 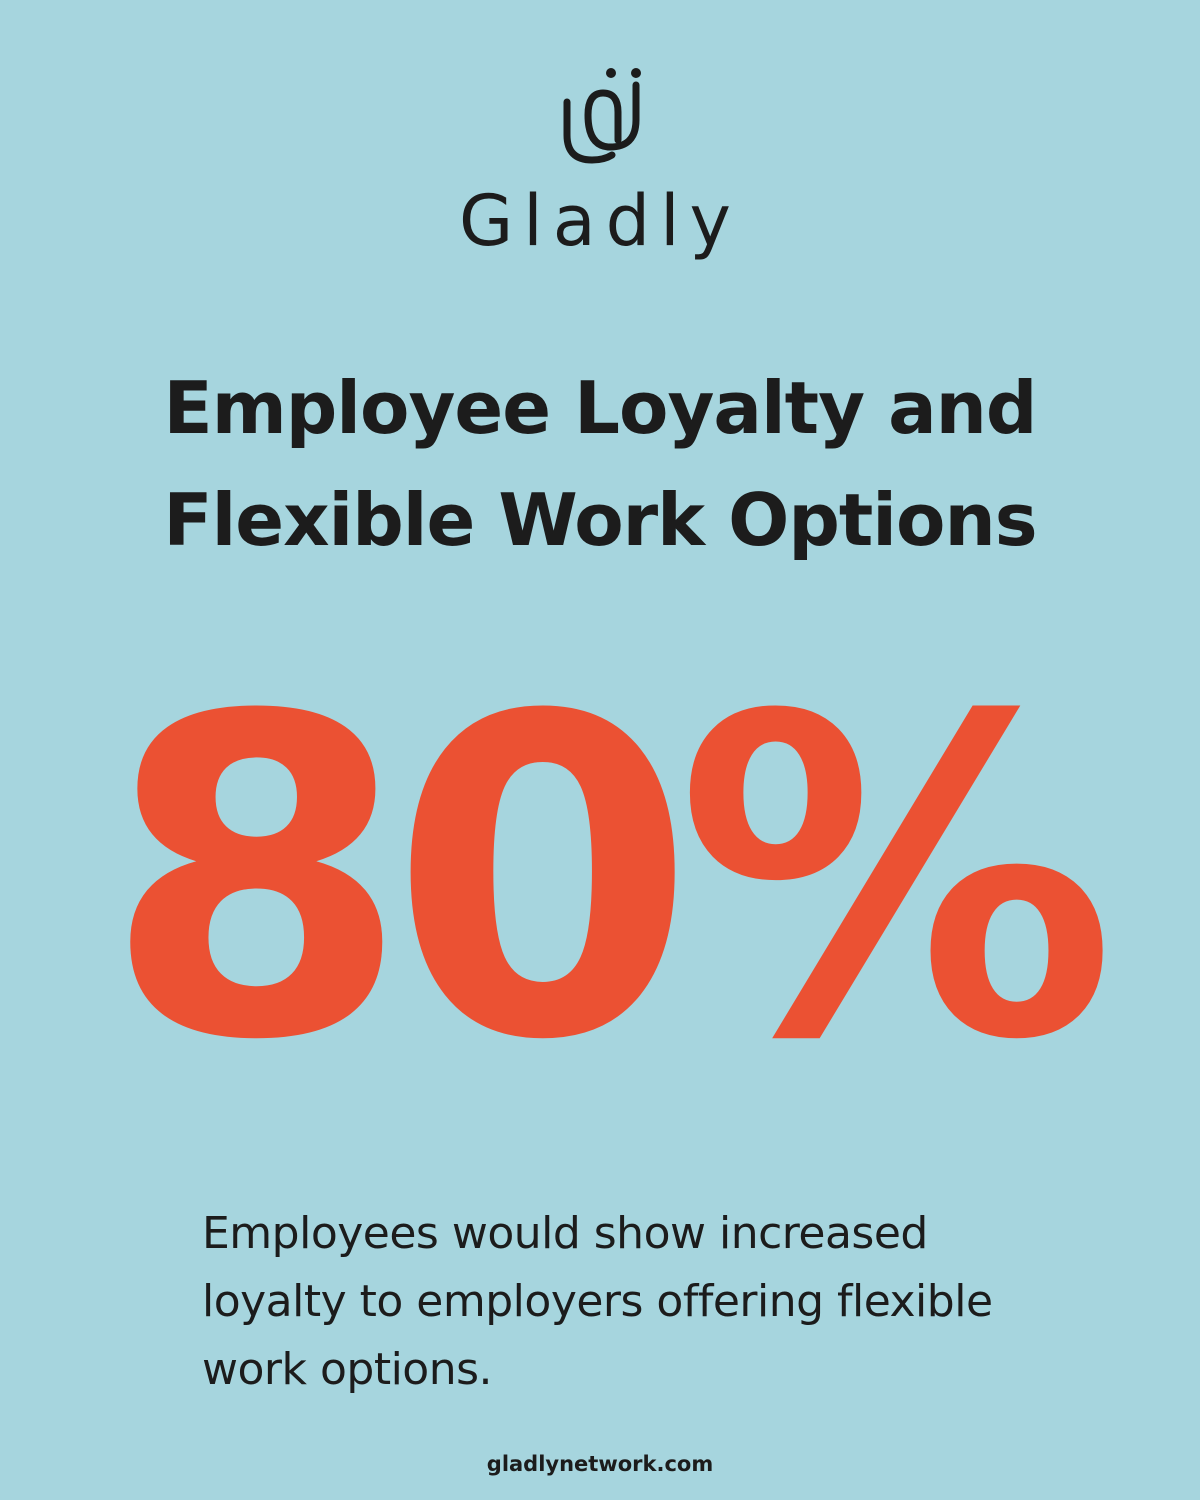 I want to click on brand-wordmark: Gladly, so click(x=600, y=221).